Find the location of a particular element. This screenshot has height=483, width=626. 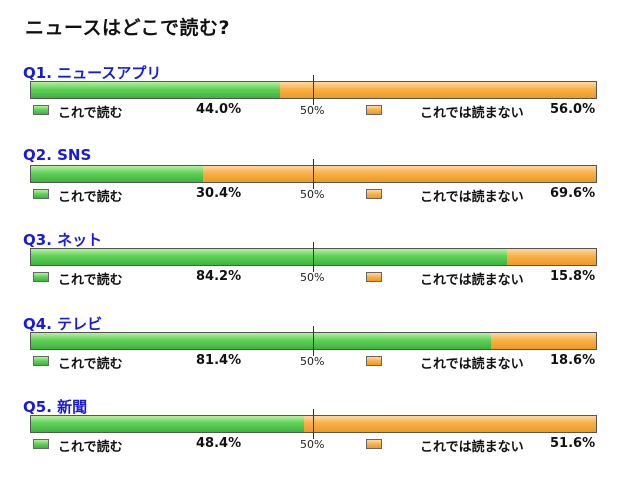

question-label: Q1. ニュースアプリ is located at coordinates (92, 73).